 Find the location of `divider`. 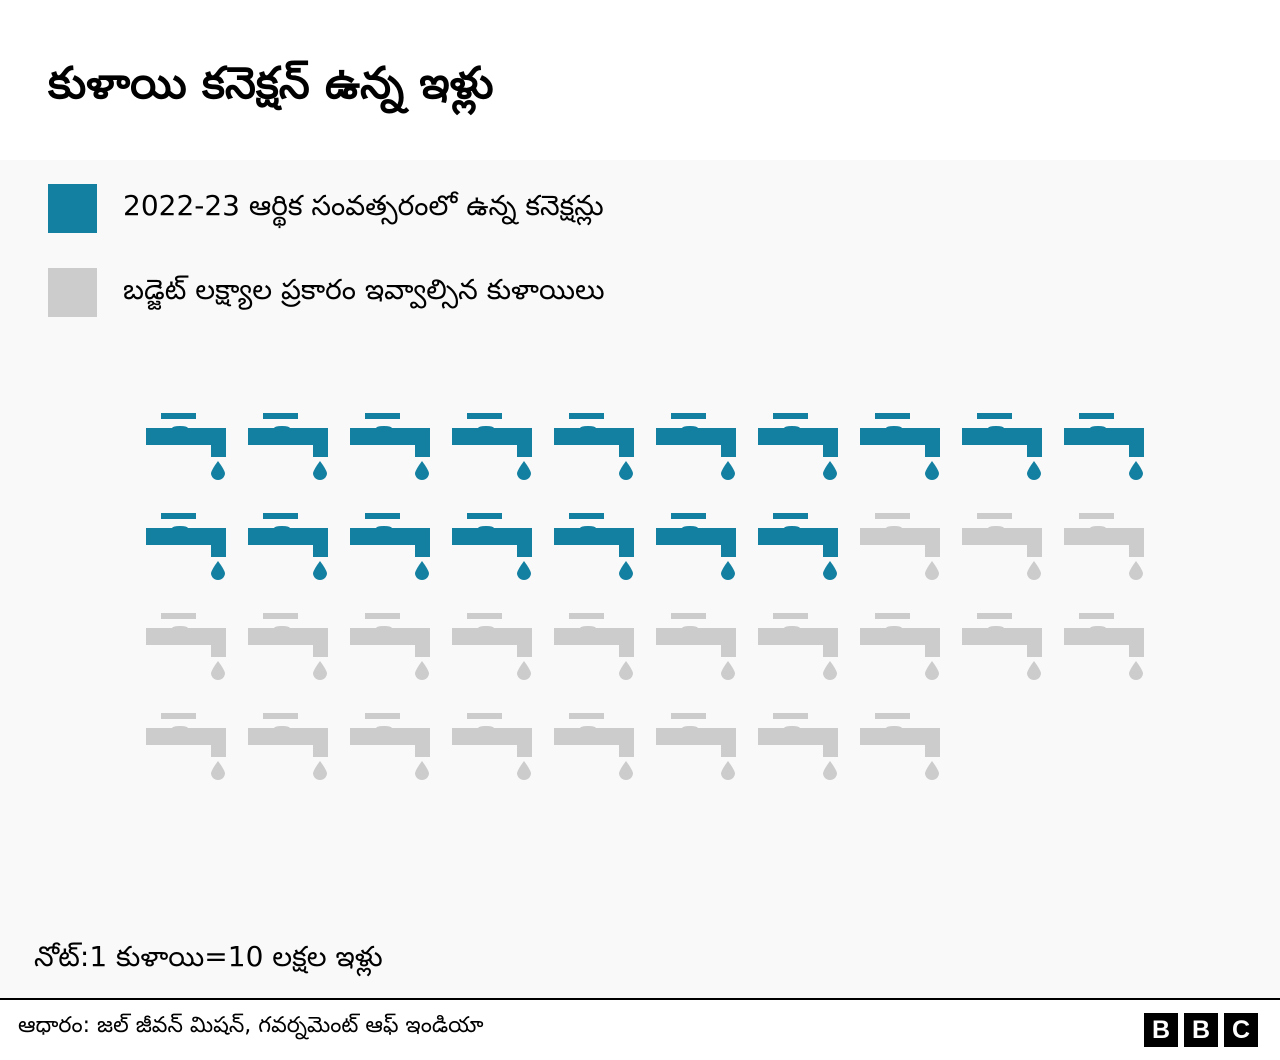

divider is located at coordinates (640, 999).